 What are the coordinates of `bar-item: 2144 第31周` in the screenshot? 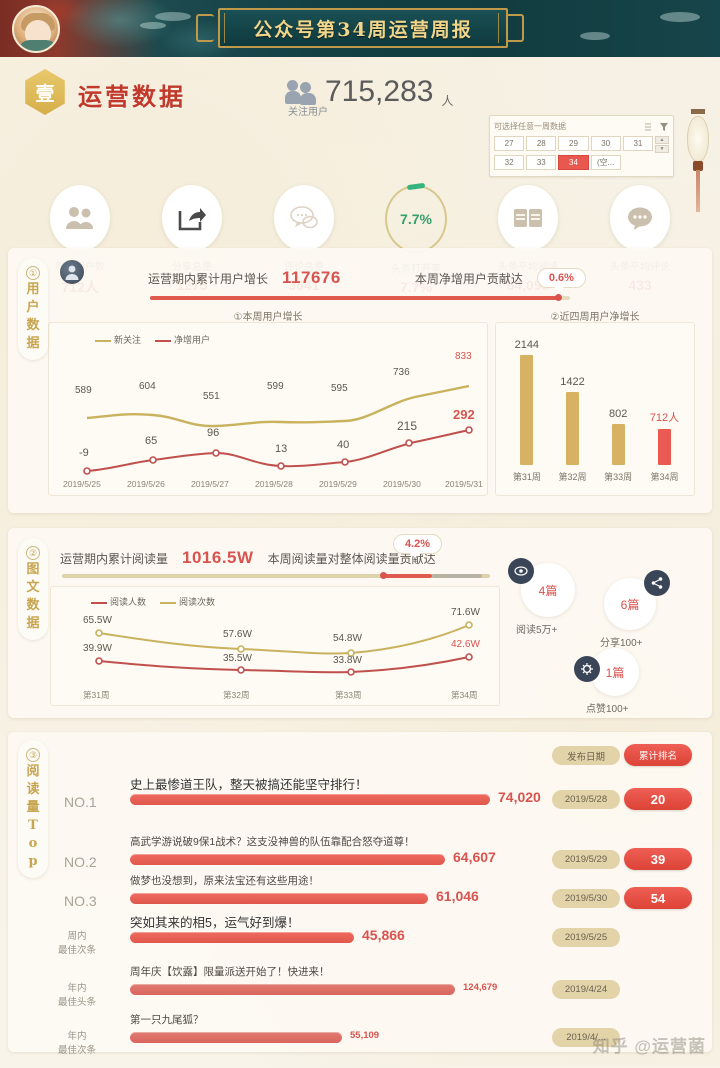 It's located at (527, 410).